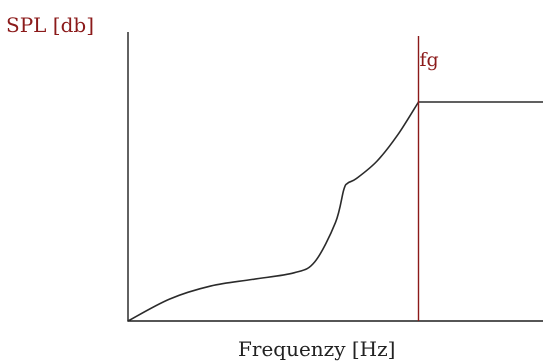 The width and height of the screenshot is (543, 363). I want to click on x-axis-label: Frequenzy [Hz], so click(316, 349).